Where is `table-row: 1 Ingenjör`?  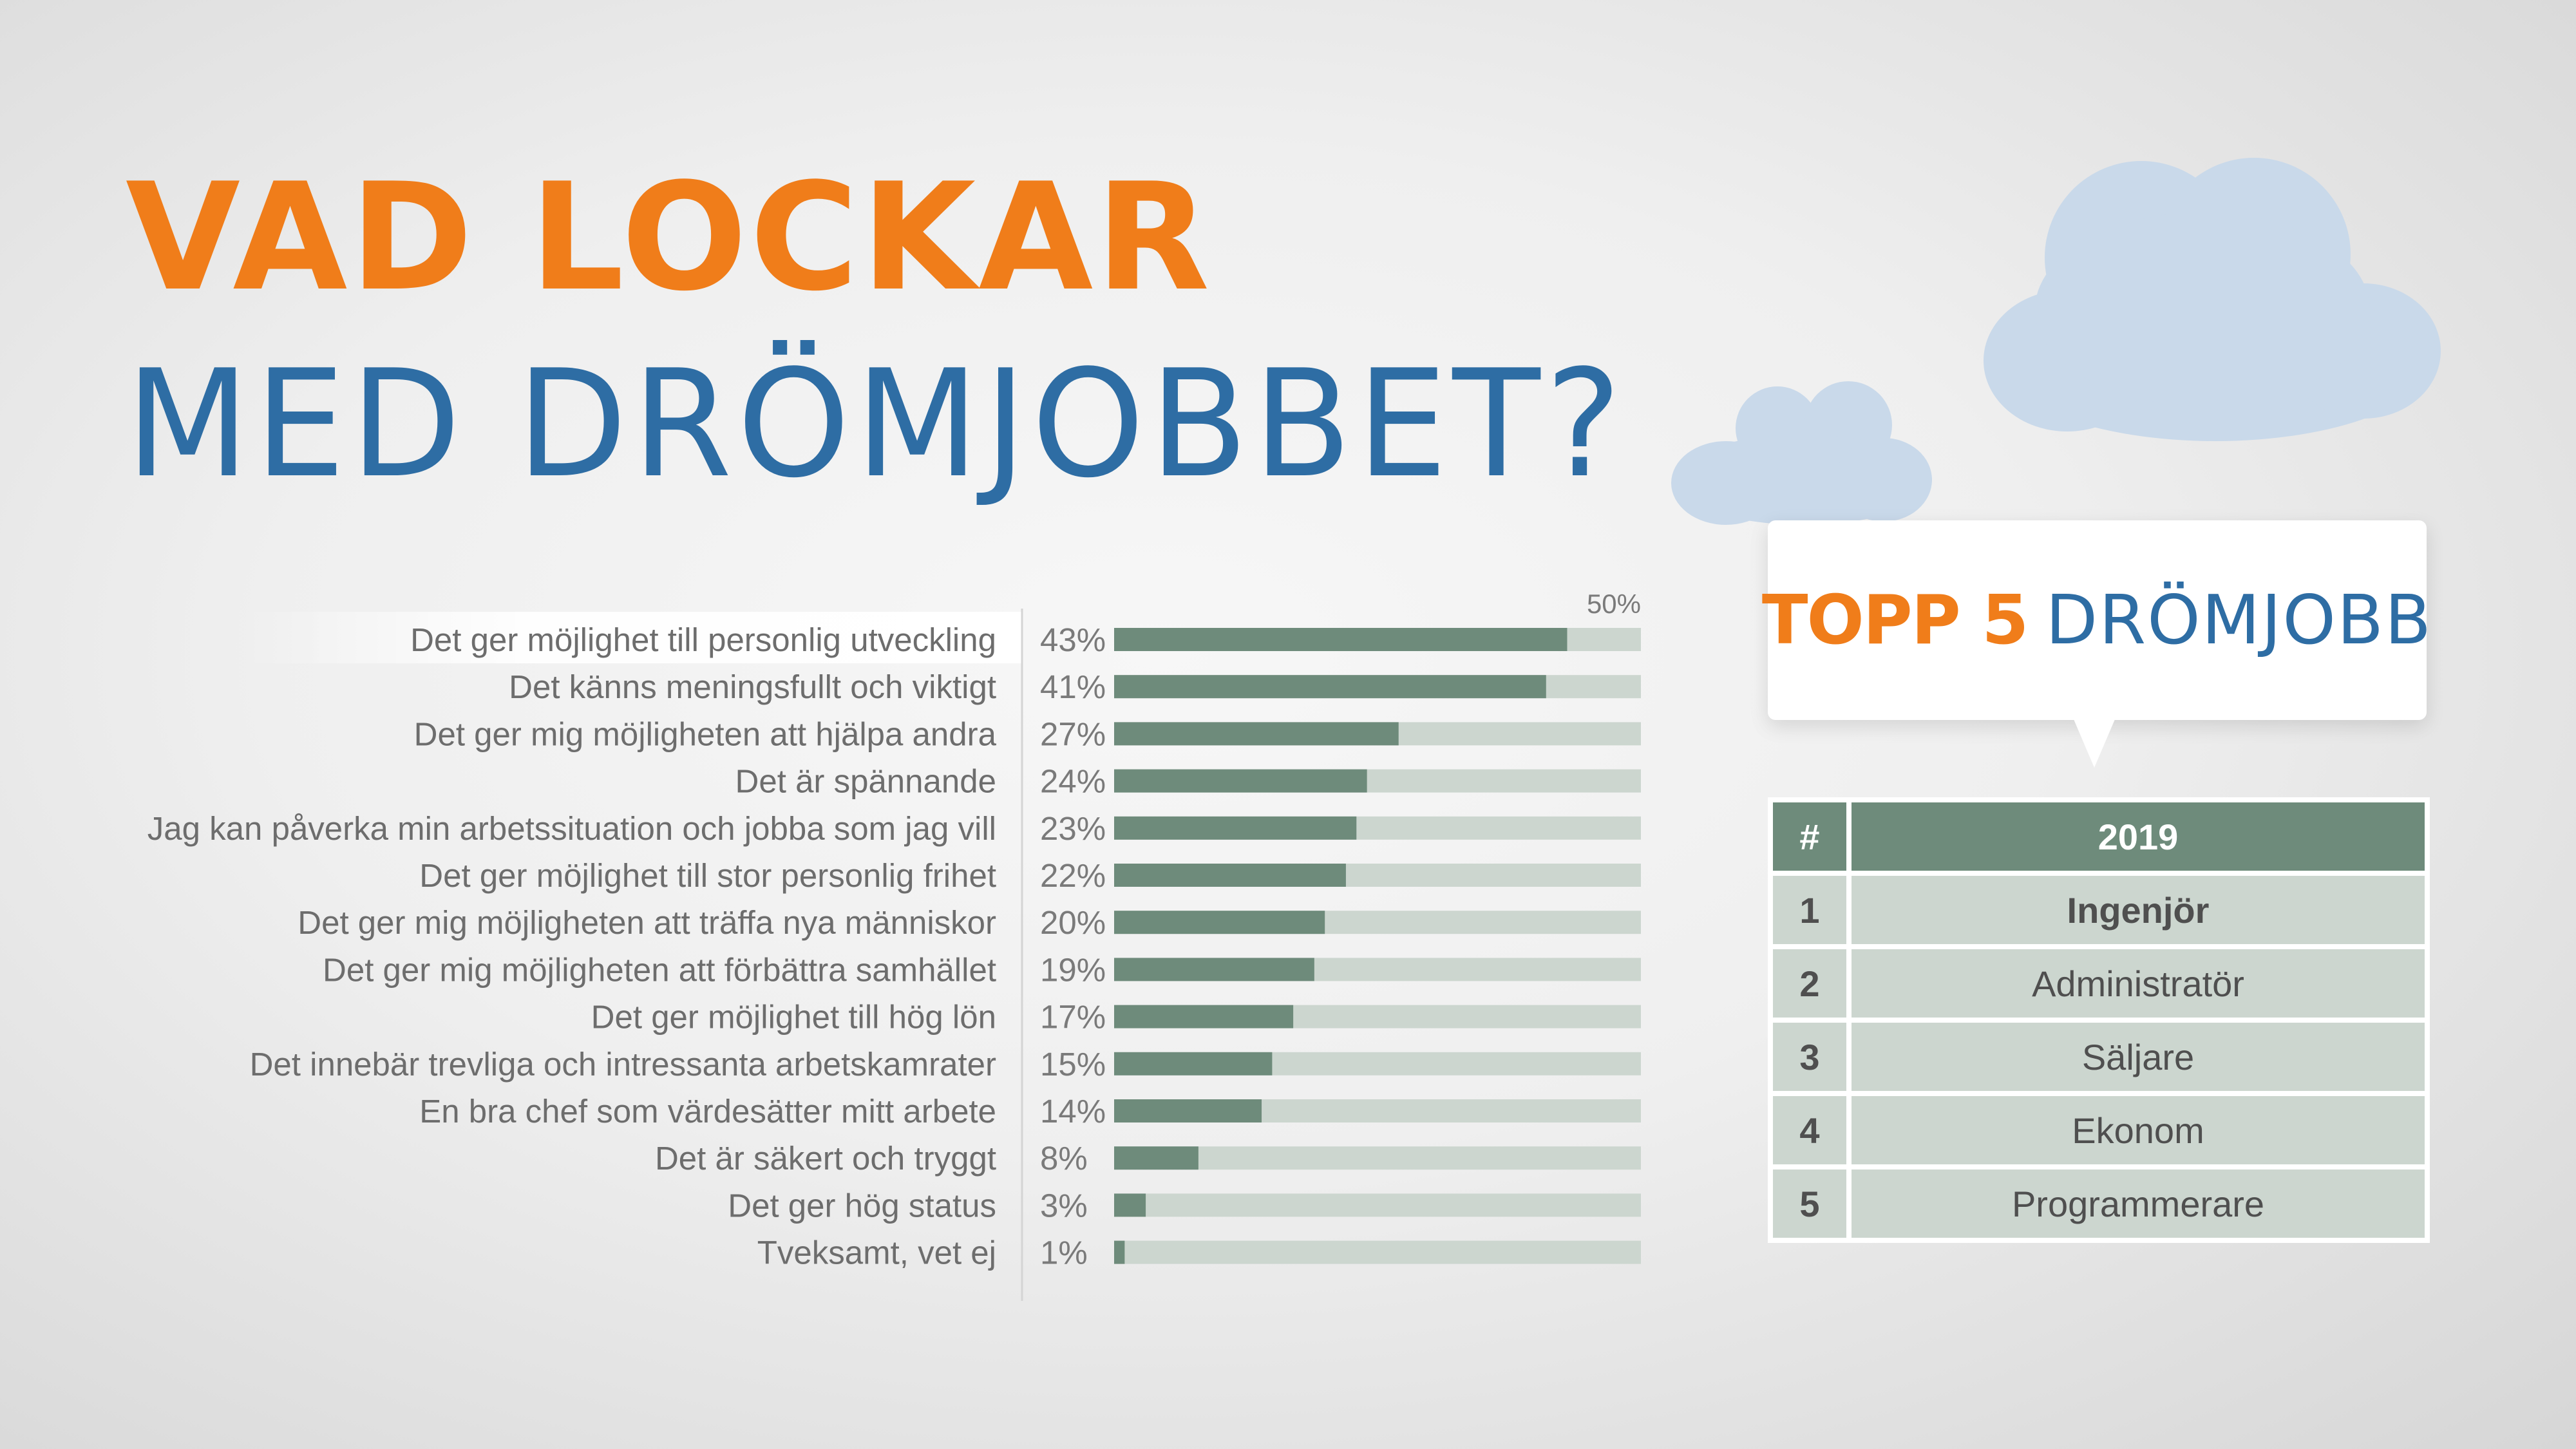 table-row: 1 Ingenjör is located at coordinates (2099, 910).